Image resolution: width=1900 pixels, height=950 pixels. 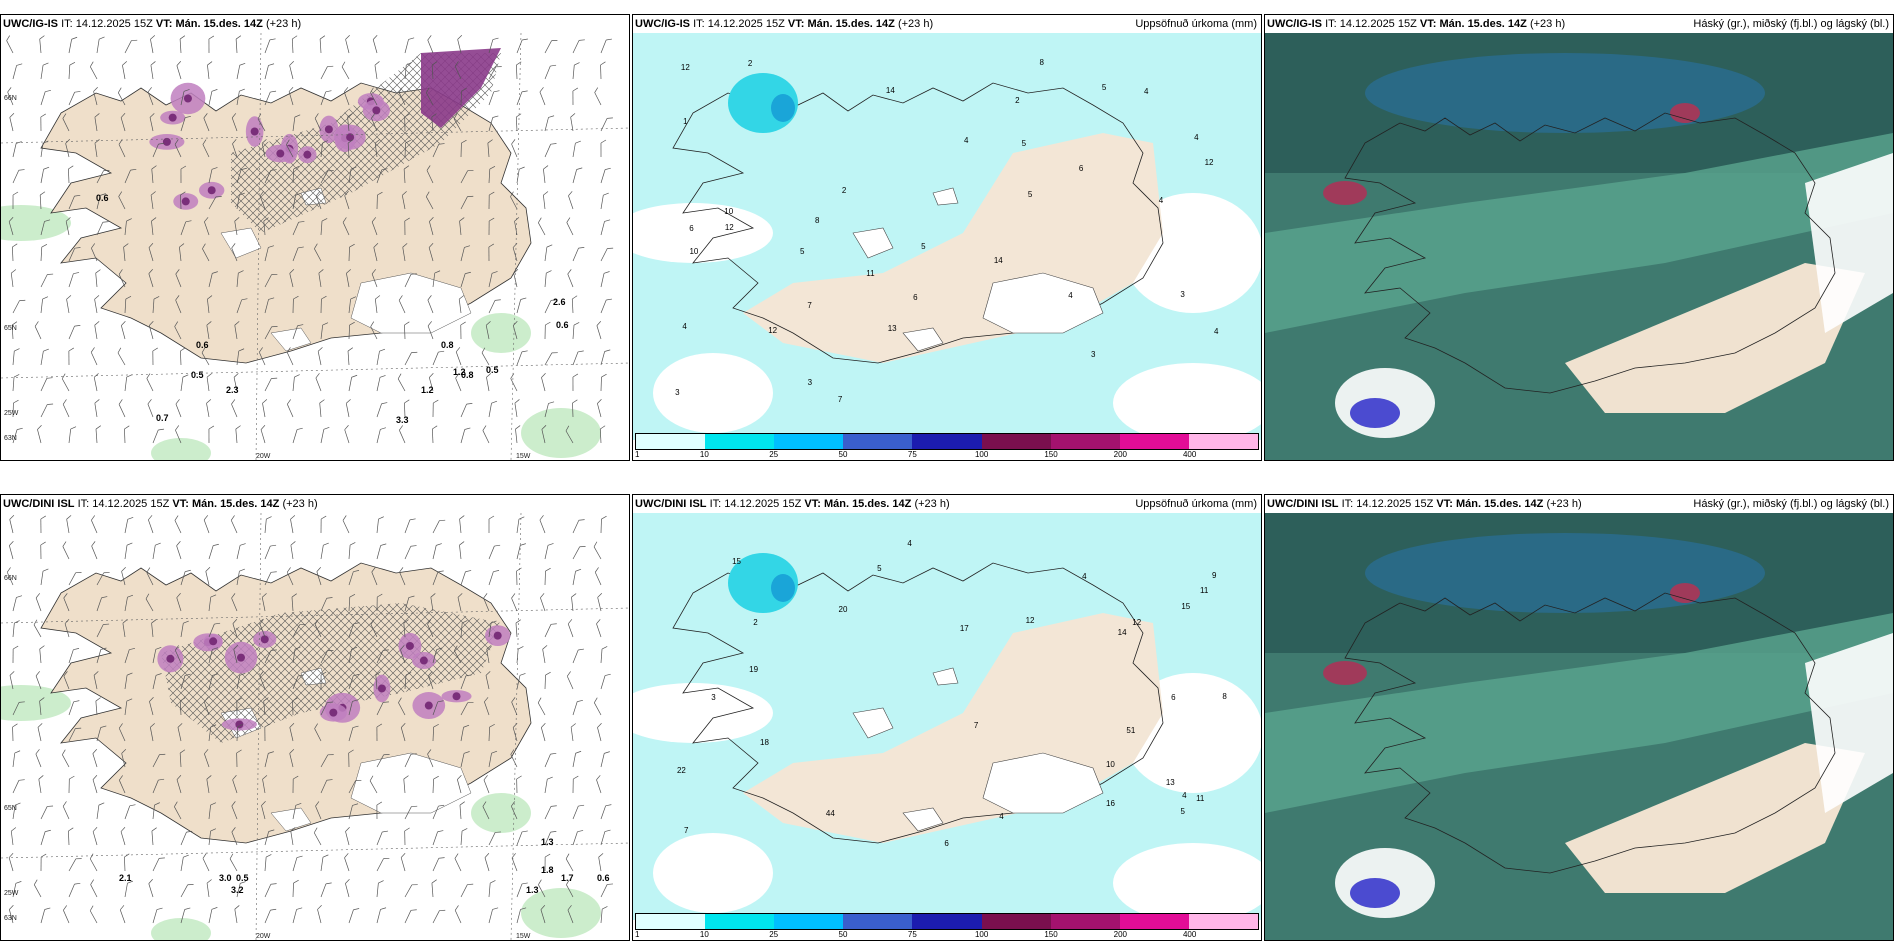 What do you see at coordinates (637, 934) in the screenshot?
I see `colorbar-tick-label: 1` at bounding box center [637, 934].